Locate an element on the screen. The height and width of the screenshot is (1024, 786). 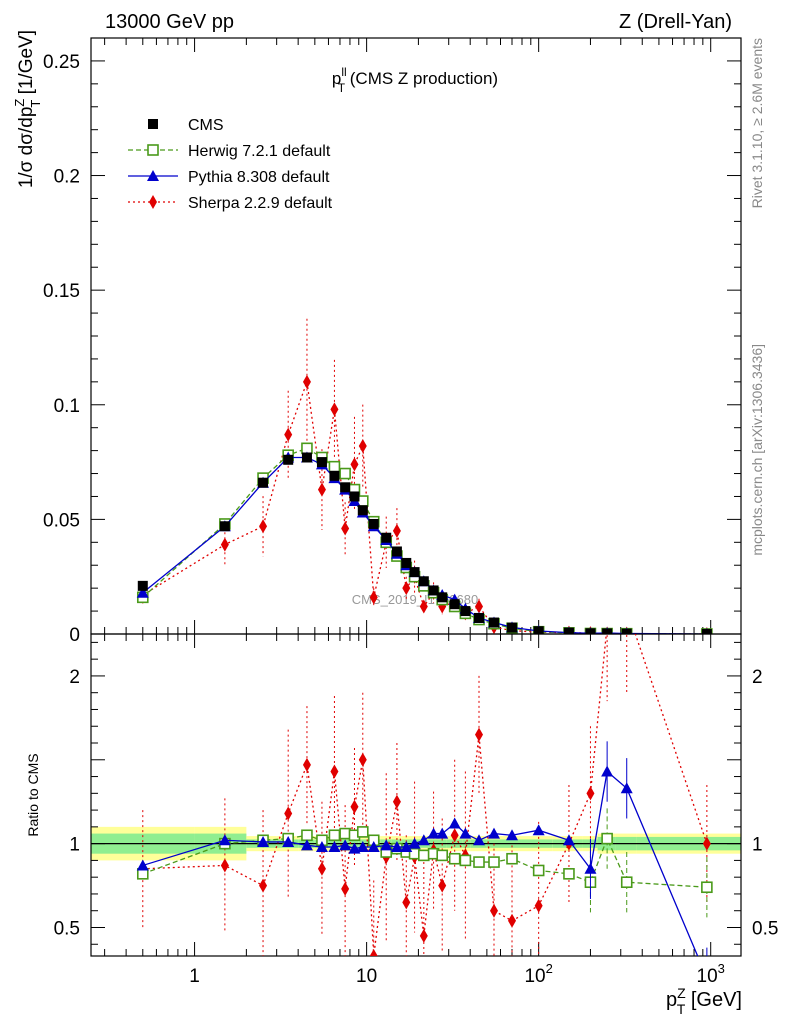
y-tick-label-right: 1 is located at coordinates (757, 845).